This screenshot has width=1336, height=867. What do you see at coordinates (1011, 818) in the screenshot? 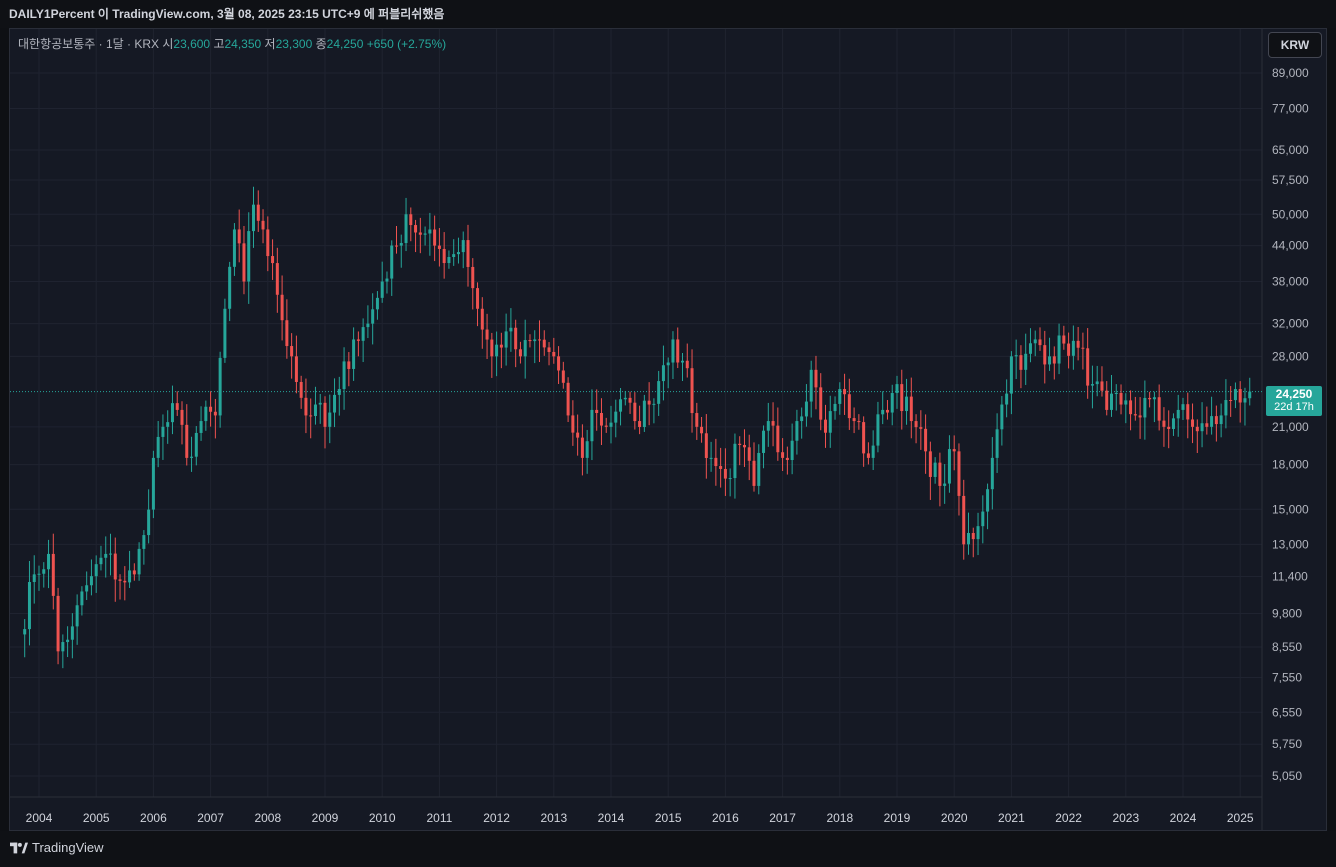
I see `x-tick-label: 2021` at bounding box center [1011, 818].